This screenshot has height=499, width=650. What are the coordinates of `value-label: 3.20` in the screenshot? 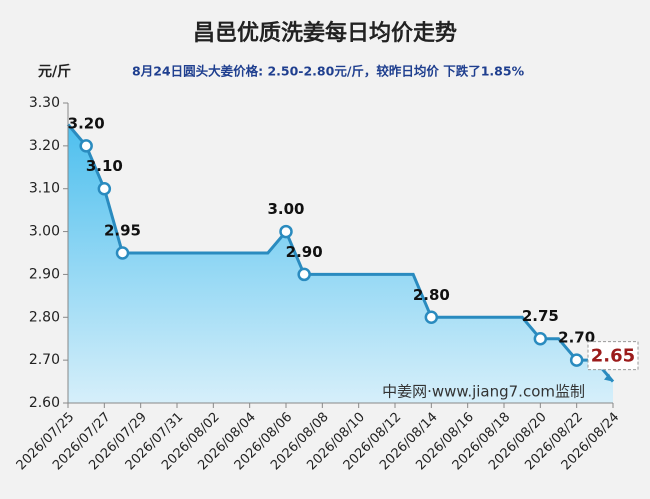 It's located at (86, 123).